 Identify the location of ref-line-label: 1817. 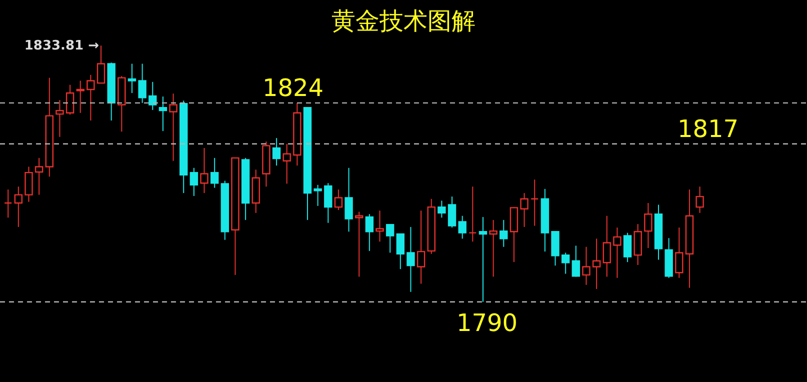
(708, 128).